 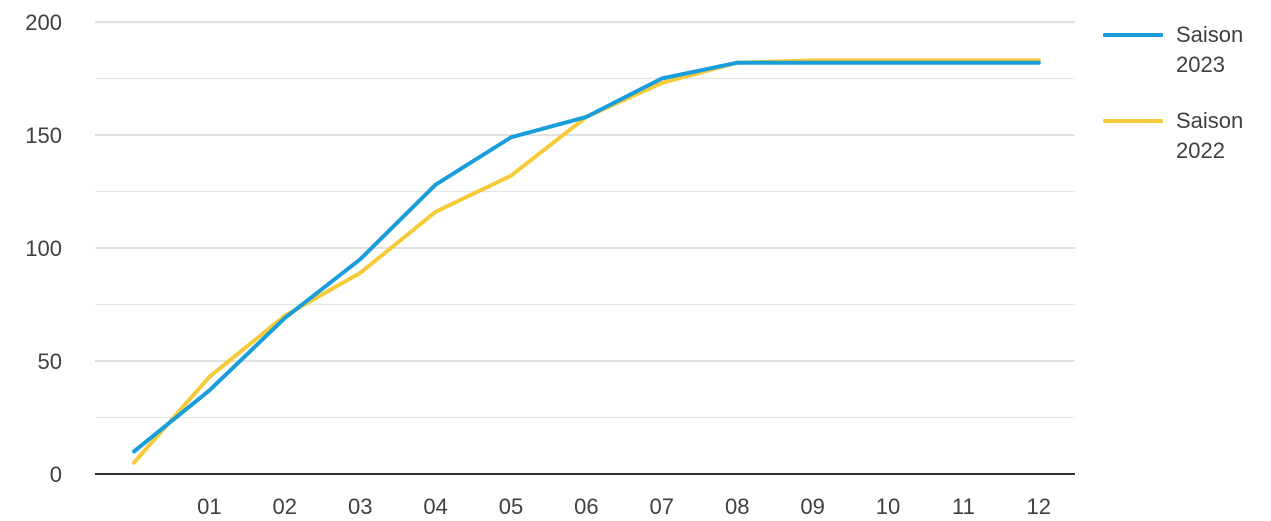 I want to click on x-tick-label: 10, so click(x=888, y=506).